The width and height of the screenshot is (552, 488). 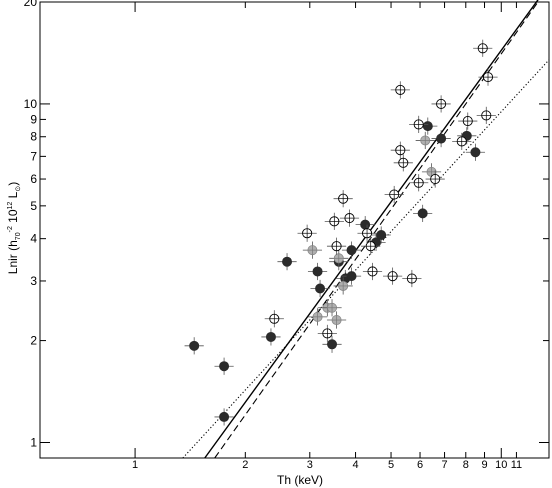 I want to click on x-axis-label: Th (keV), so click(x=300, y=480).